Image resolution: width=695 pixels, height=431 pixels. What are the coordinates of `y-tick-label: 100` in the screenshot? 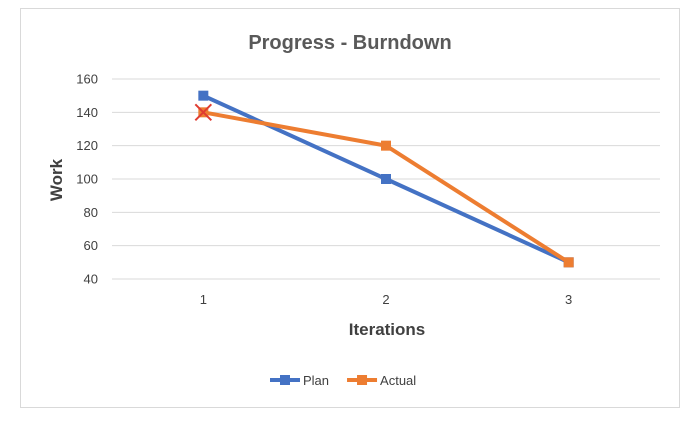 It's located at (87, 179).